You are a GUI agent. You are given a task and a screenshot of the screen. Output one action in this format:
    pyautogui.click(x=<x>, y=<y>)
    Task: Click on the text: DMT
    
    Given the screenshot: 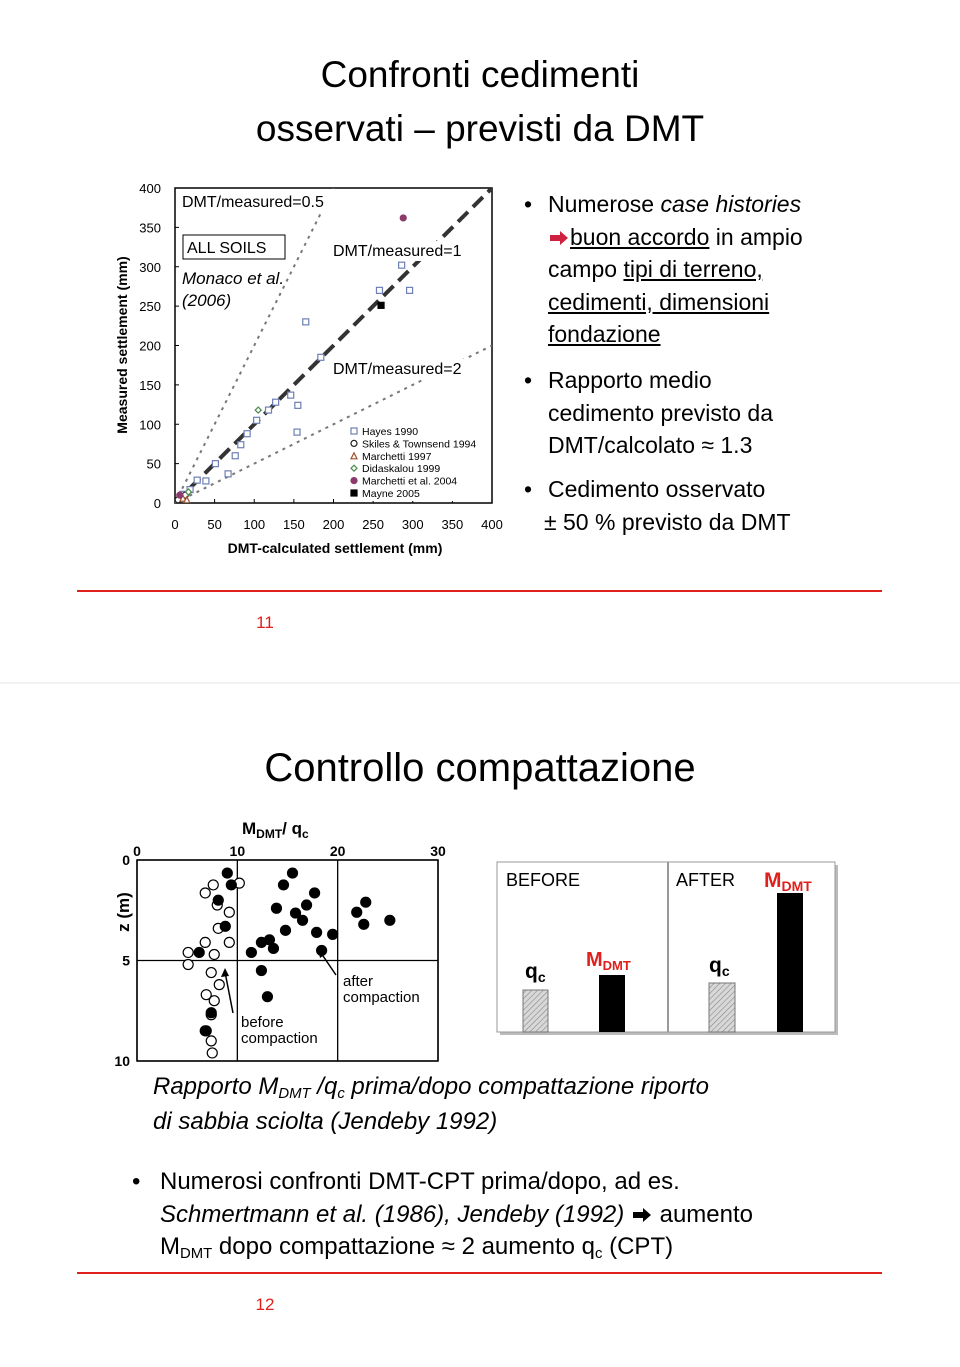 What is the action you would take?
    pyautogui.click(x=196, y=1254)
    